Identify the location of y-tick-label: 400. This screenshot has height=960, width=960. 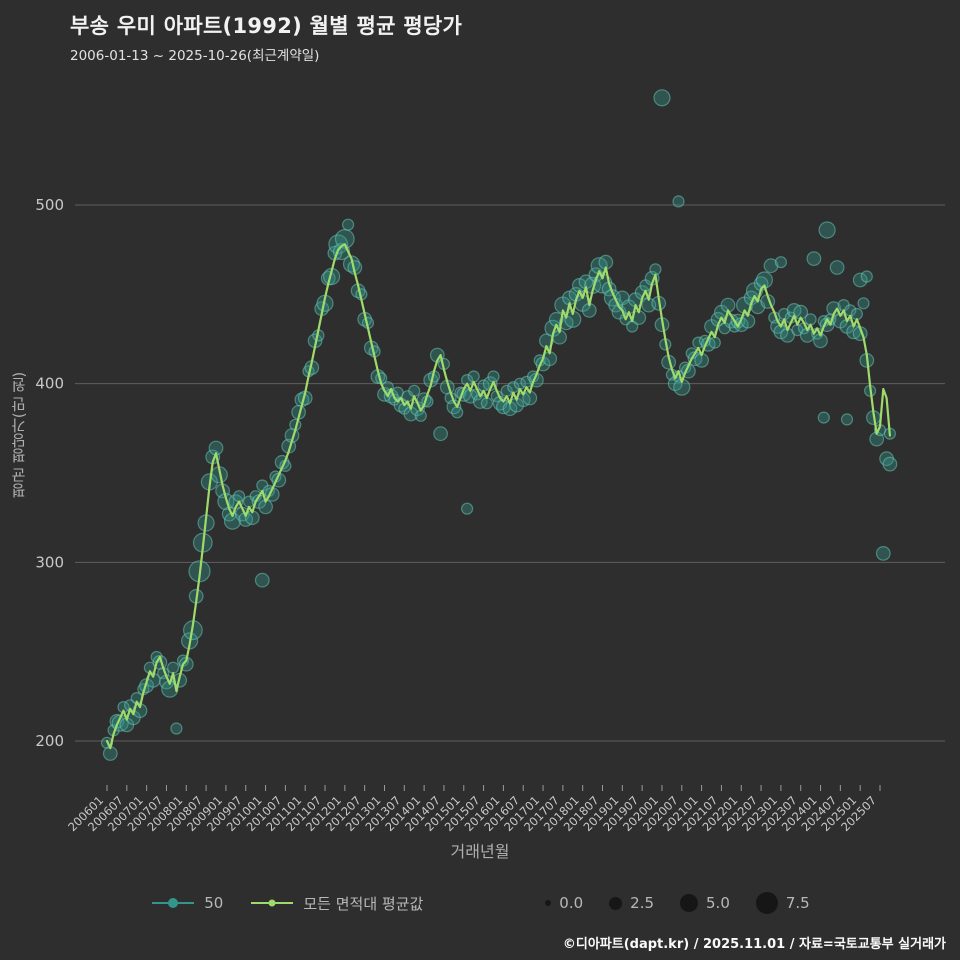
(49, 384).